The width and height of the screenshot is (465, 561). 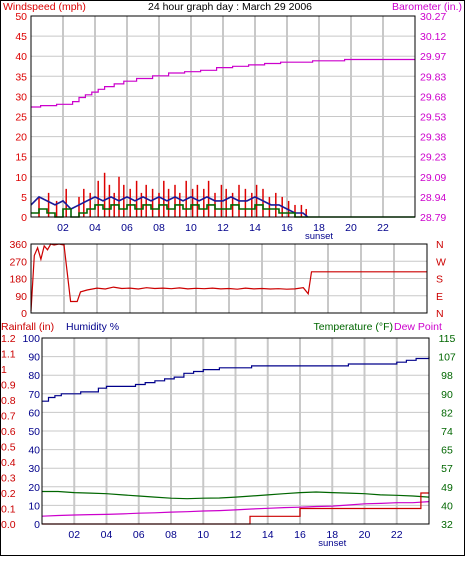 I want to click on y-tick-label-degrees: 270, so click(x=18, y=262).